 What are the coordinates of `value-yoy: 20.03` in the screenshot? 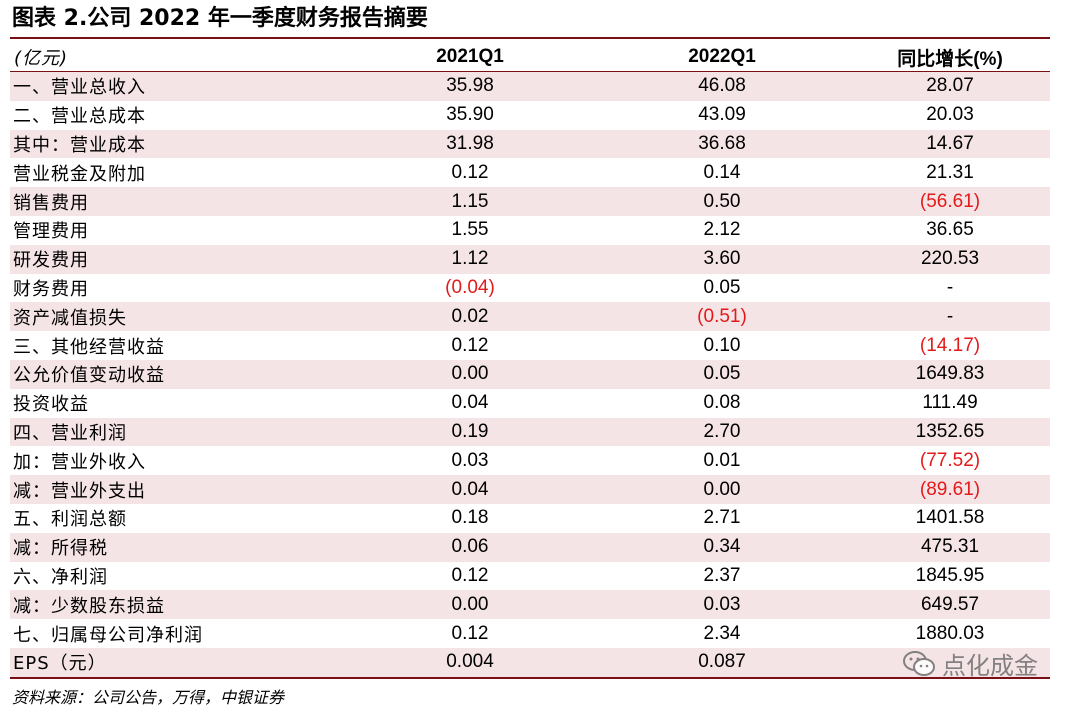 It's located at (950, 115).